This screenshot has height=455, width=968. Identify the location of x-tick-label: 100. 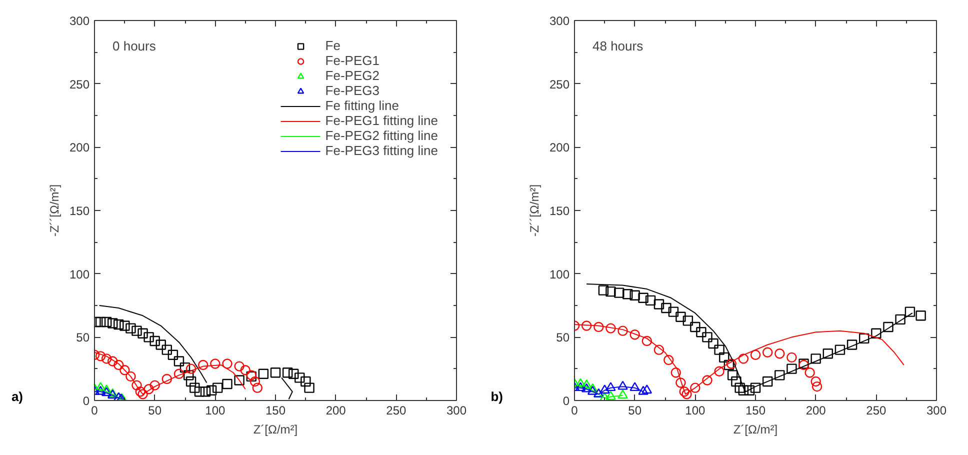
(695, 411).